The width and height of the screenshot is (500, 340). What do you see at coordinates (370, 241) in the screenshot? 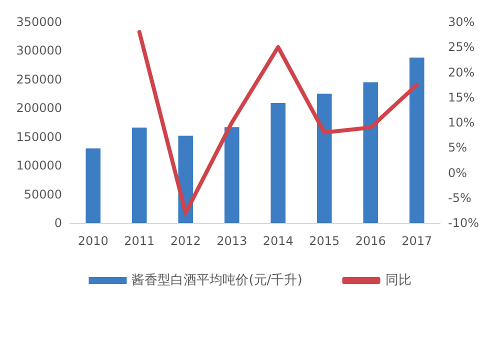
I see `x-tick-label: 2016` at bounding box center [370, 241].